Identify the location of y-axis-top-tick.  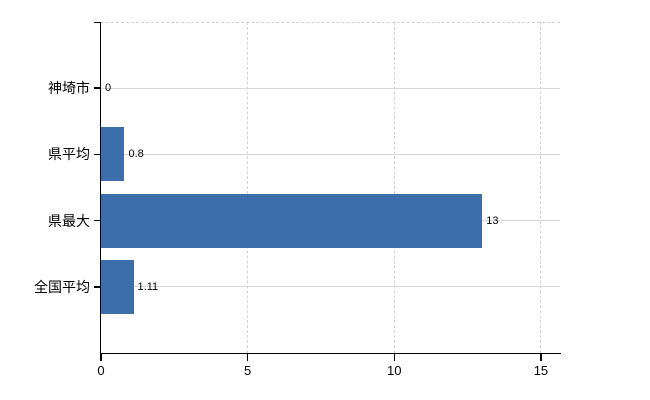
(97, 22).